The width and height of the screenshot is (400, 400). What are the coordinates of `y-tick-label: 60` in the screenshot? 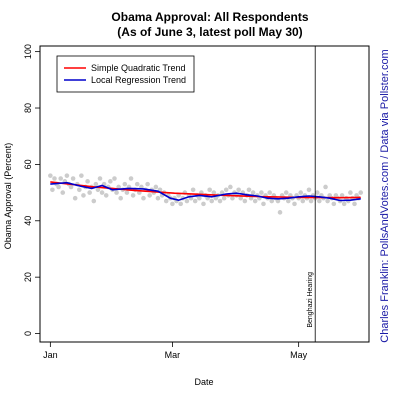 It's located at (28, 164).